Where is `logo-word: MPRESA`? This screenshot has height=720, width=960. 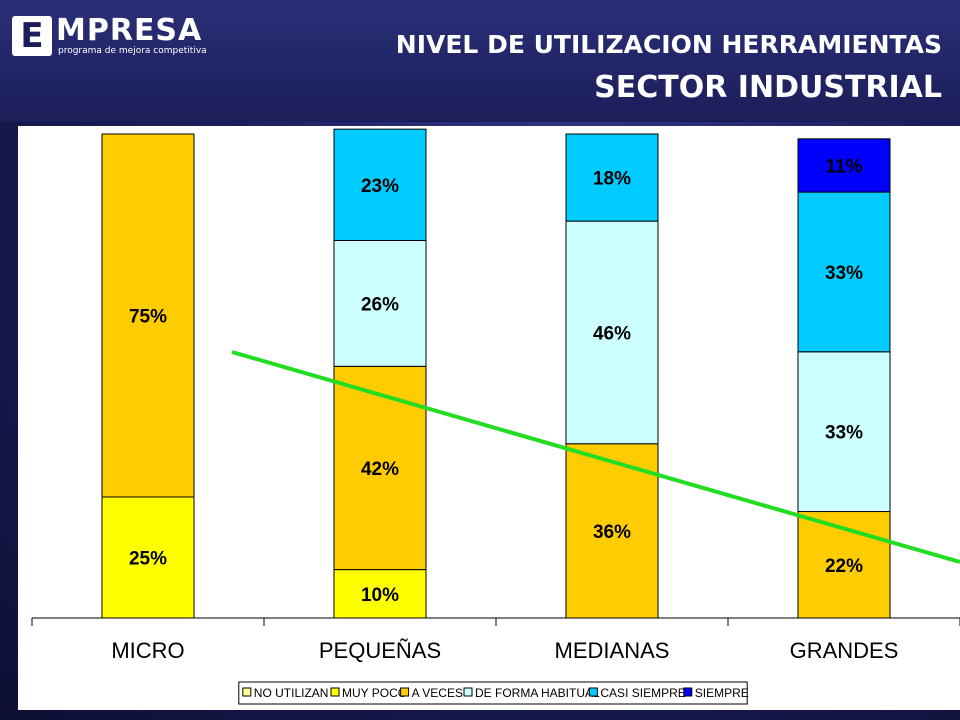 logo-word: MPRESA is located at coordinates (129, 30).